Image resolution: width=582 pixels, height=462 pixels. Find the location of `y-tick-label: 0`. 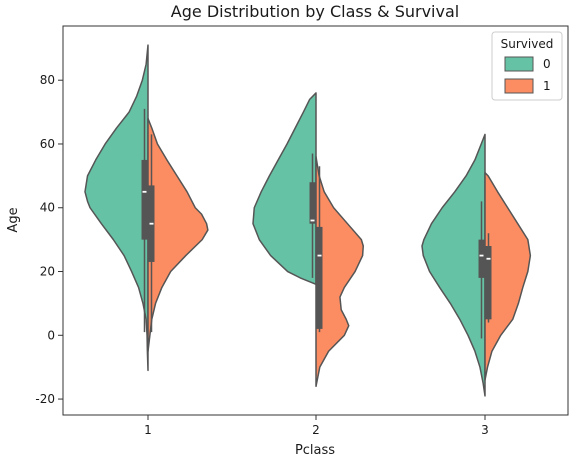

y-tick-label: 0 is located at coordinates (51, 335).